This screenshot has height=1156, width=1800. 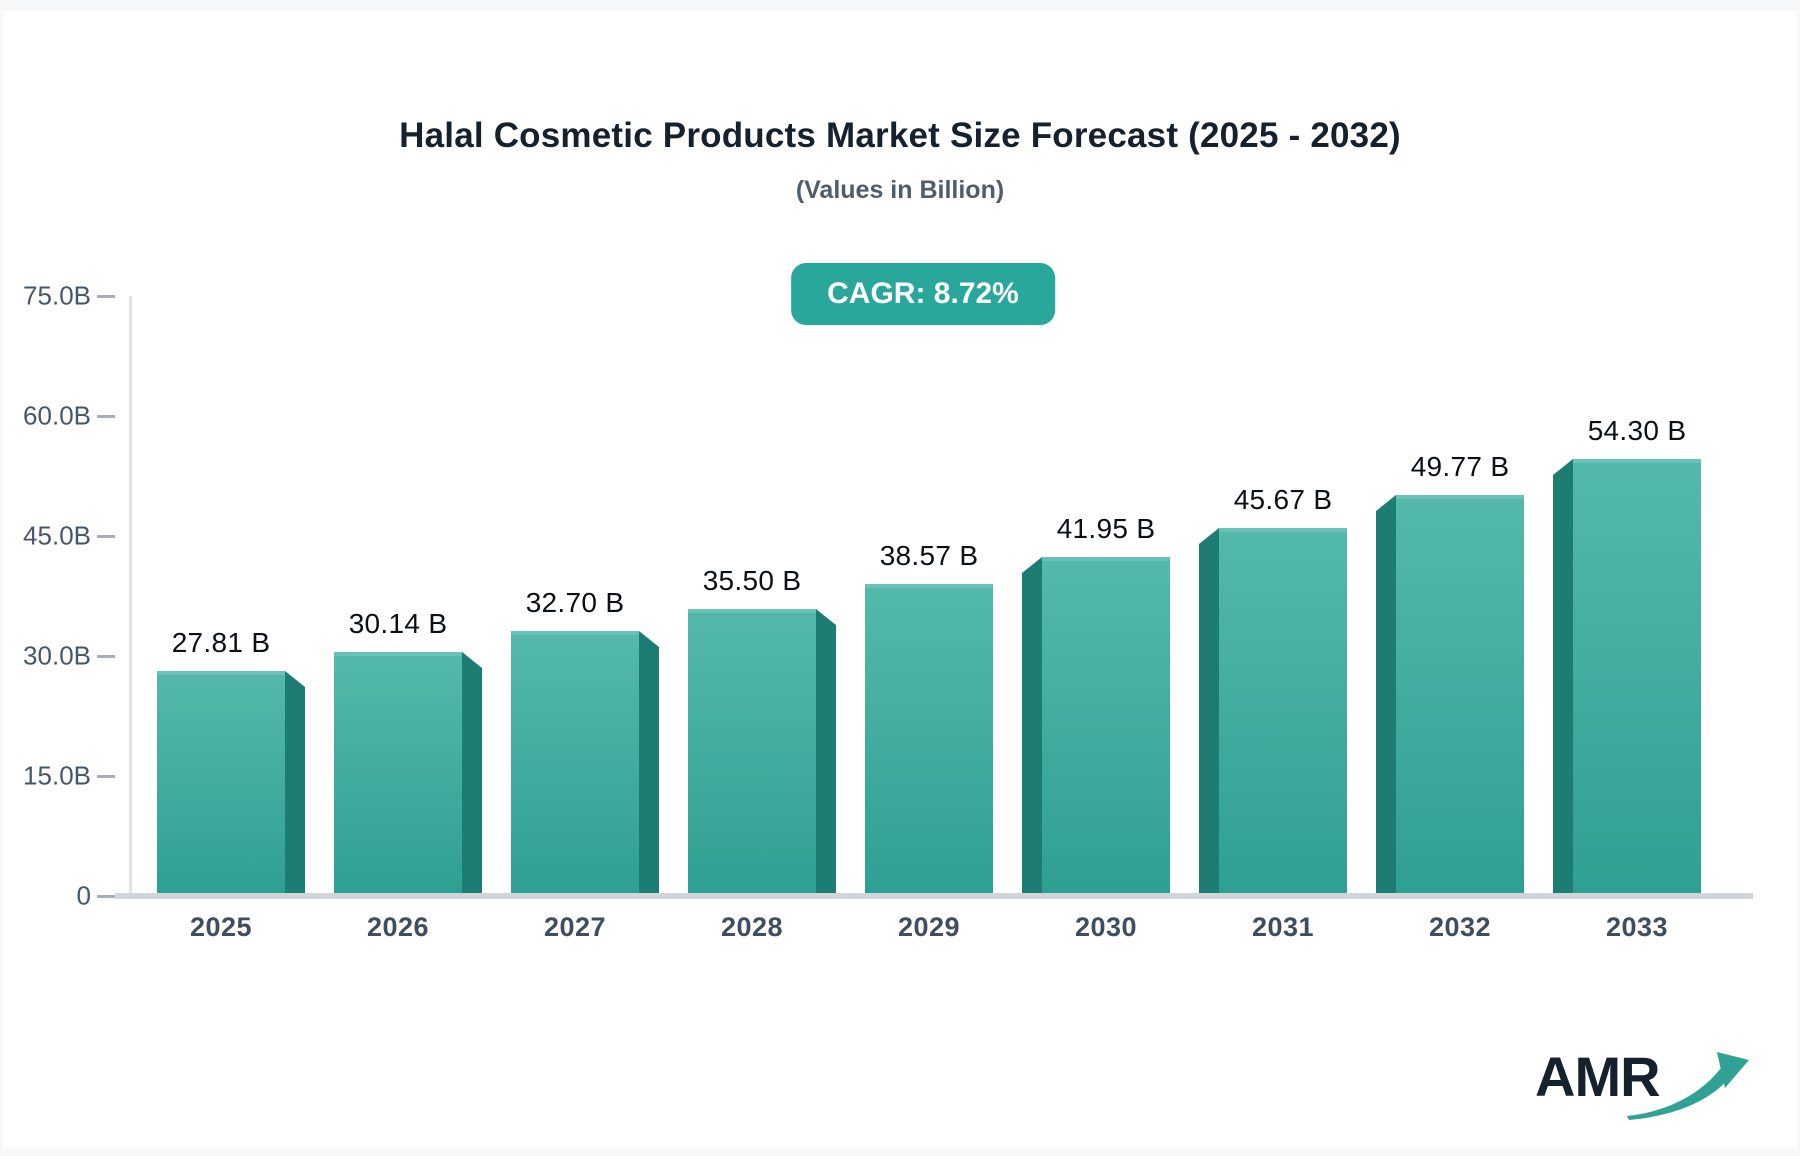 I want to click on bar-side-2030, so click(x=1032, y=725).